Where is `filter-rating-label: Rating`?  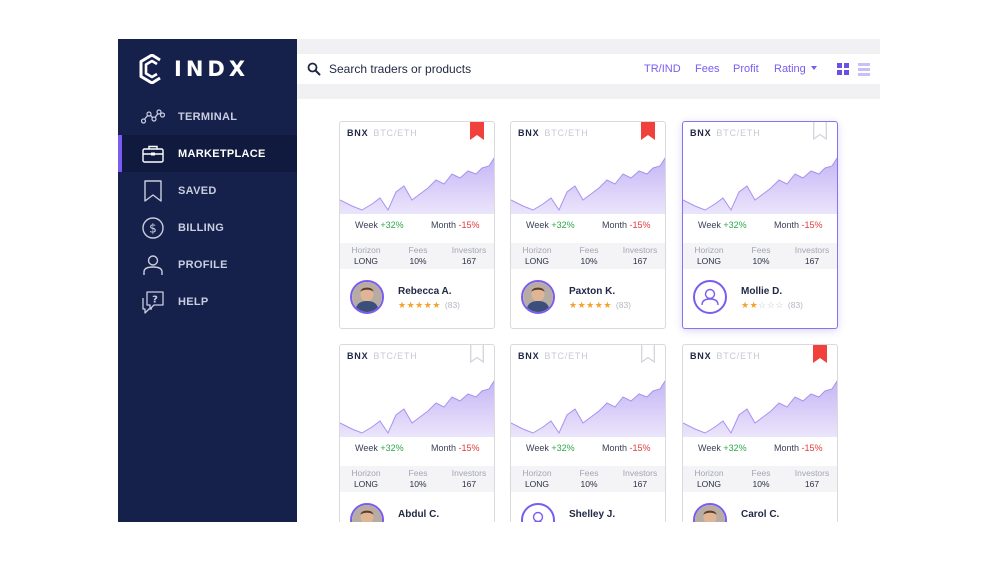 filter-rating-label: Rating is located at coordinates (790, 69).